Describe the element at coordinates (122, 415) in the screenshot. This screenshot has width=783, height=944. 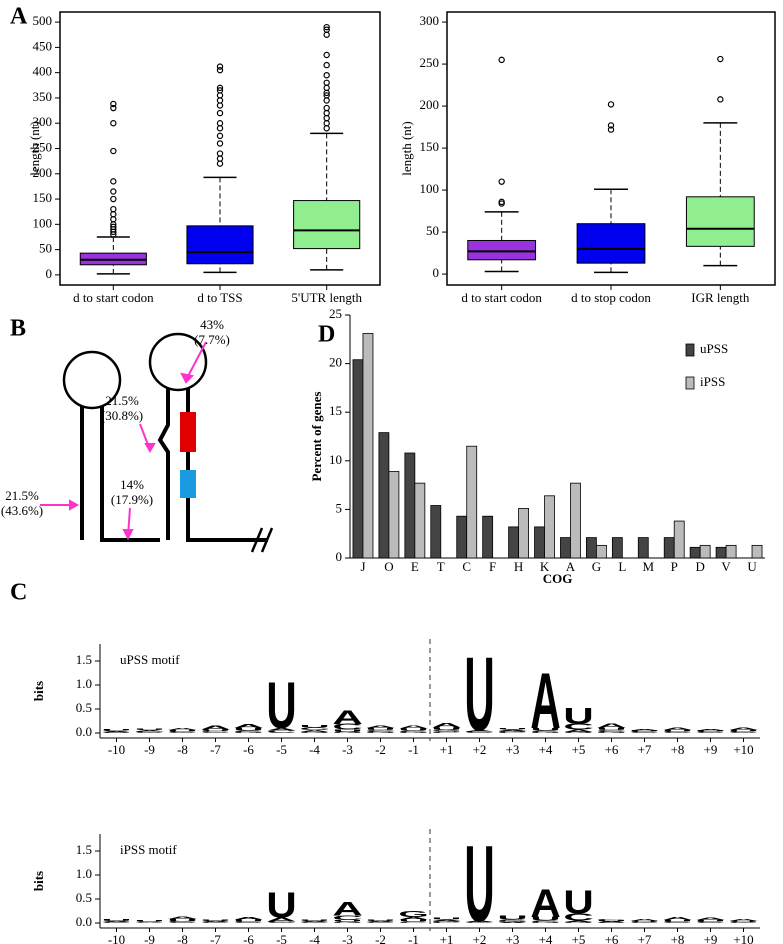
I see `annotation: (30.8%)` at that location.